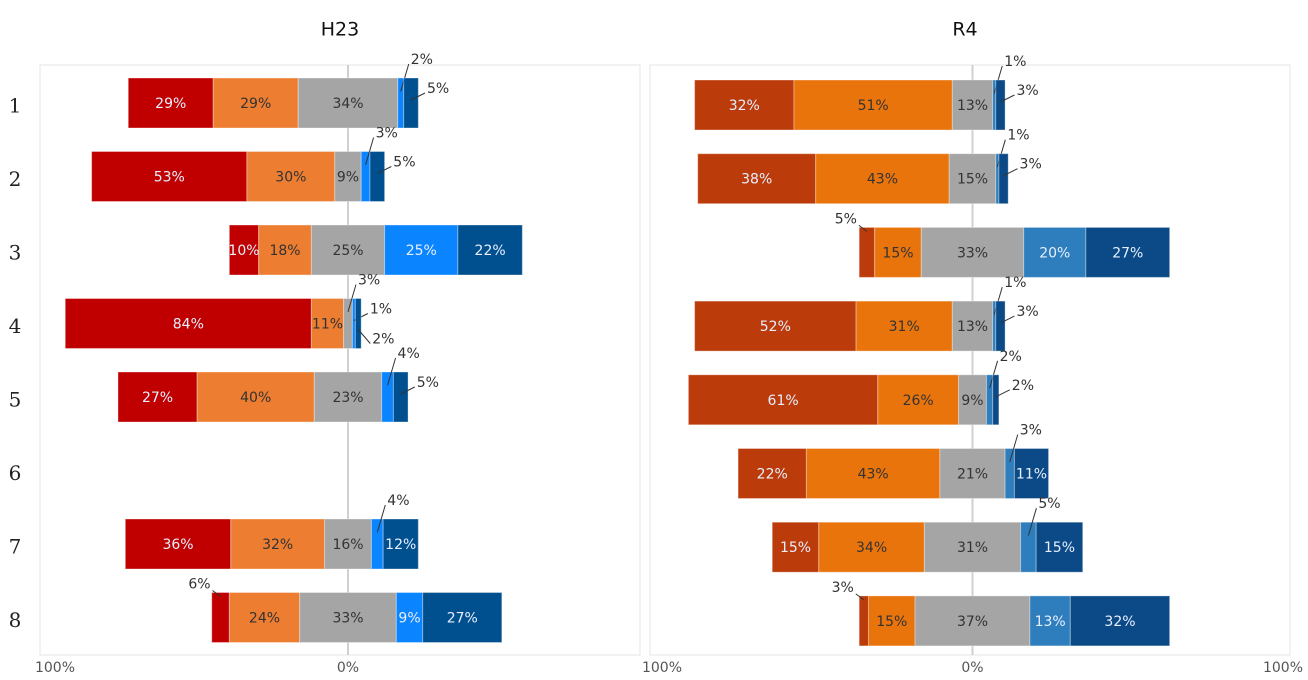 The image size is (1308, 680). What do you see at coordinates (1127, 253) in the screenshot?
I see `data-label: 27%` at bounding box center [1127, 253].